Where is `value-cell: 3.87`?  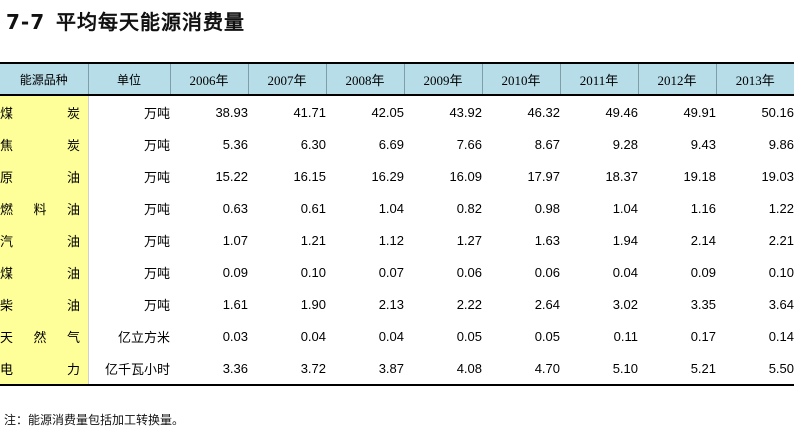 value-cell: 3.87 is located at coordinates (365, 369).